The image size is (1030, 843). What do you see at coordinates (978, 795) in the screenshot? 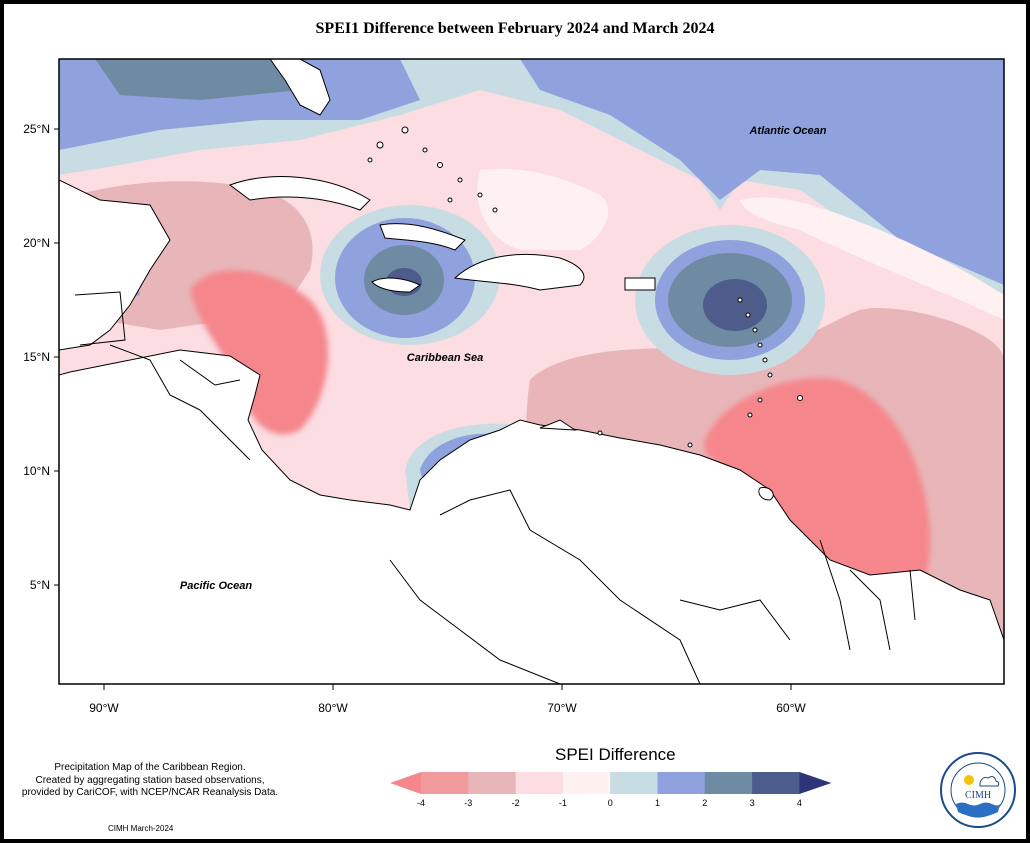
I see `logo-text: CIMH` at bounding box center [978, 795].